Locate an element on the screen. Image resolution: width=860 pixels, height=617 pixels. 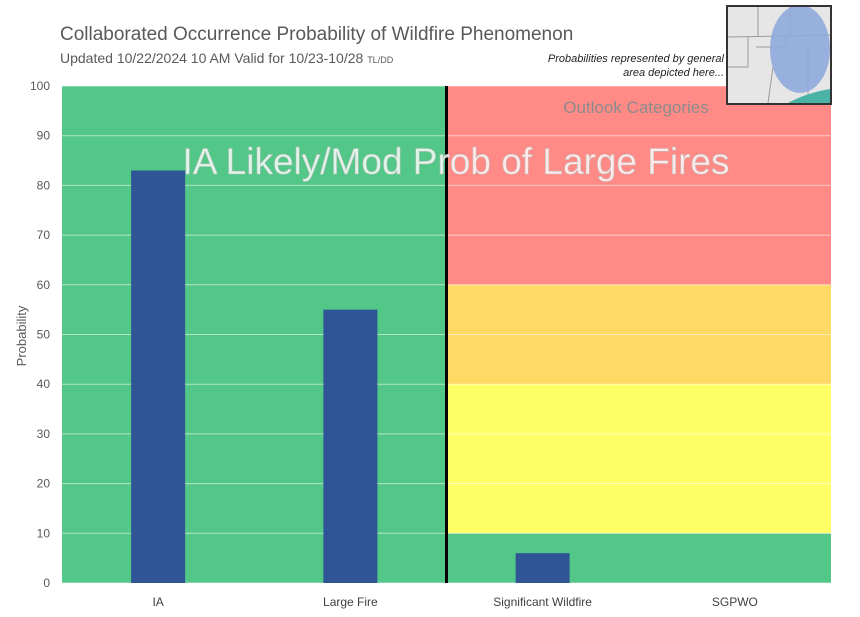
y-tick-label: 50 is located at coordinates (44, 335).